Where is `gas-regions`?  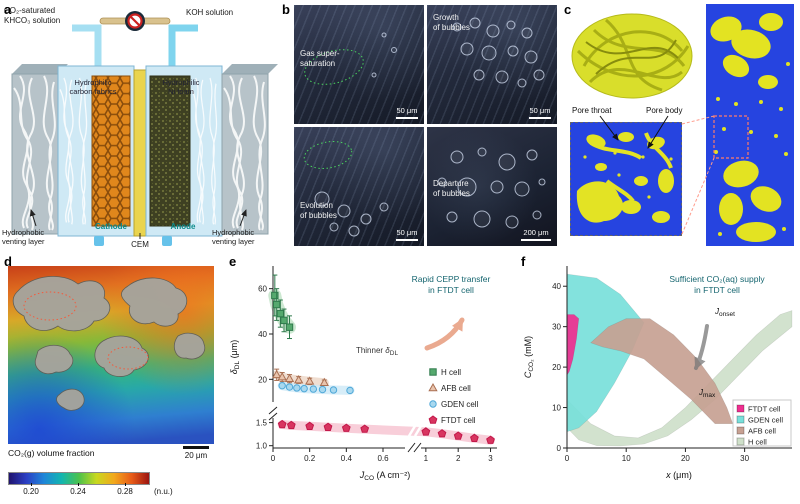 gas-regions is located at coordinates (109, 343).